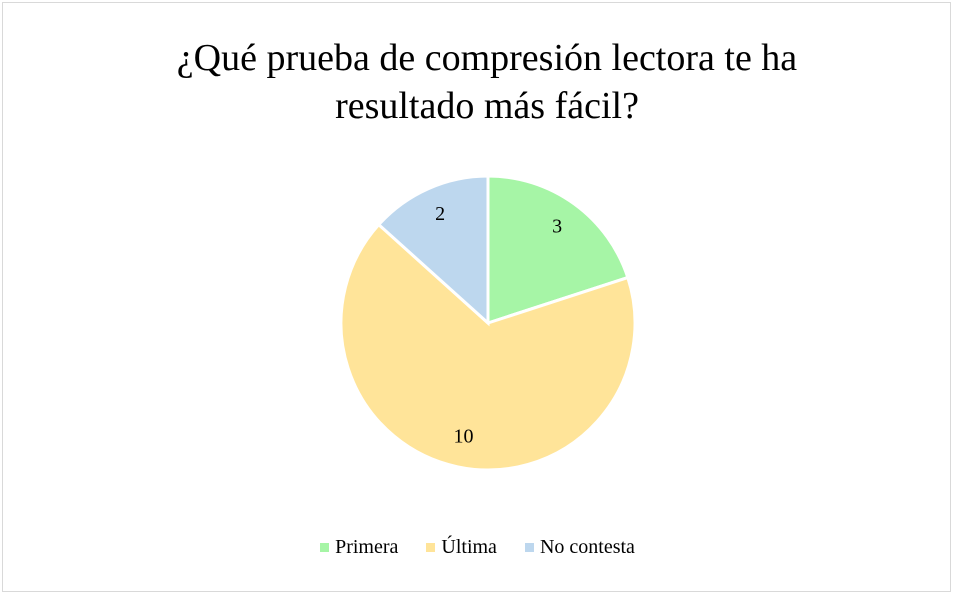 The image size is (955, 592). I want to click on legend-item: Última, so click(461, 547).